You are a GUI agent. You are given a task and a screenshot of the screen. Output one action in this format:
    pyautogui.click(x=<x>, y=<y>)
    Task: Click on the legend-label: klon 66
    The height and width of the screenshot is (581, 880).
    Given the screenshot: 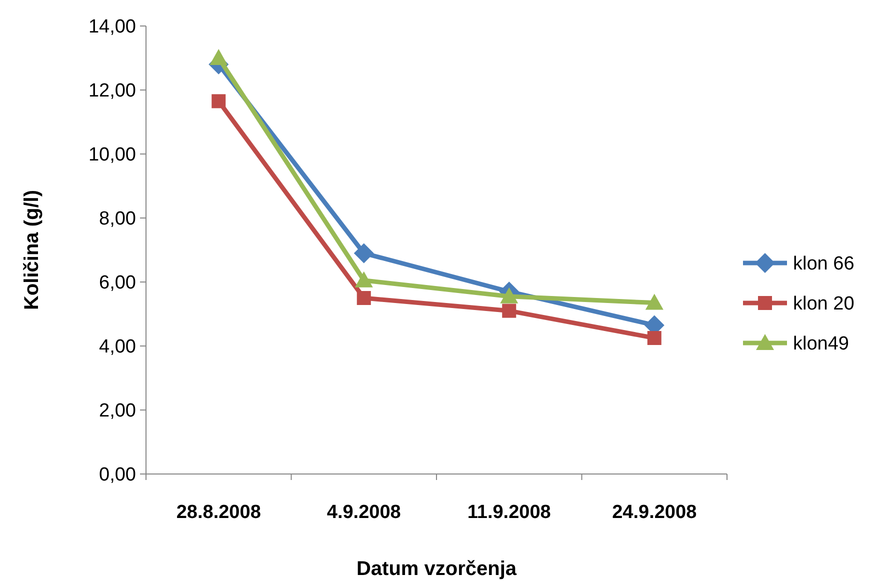 What is the action you would take?
    pyautogui.click(x=823, y=264)
    